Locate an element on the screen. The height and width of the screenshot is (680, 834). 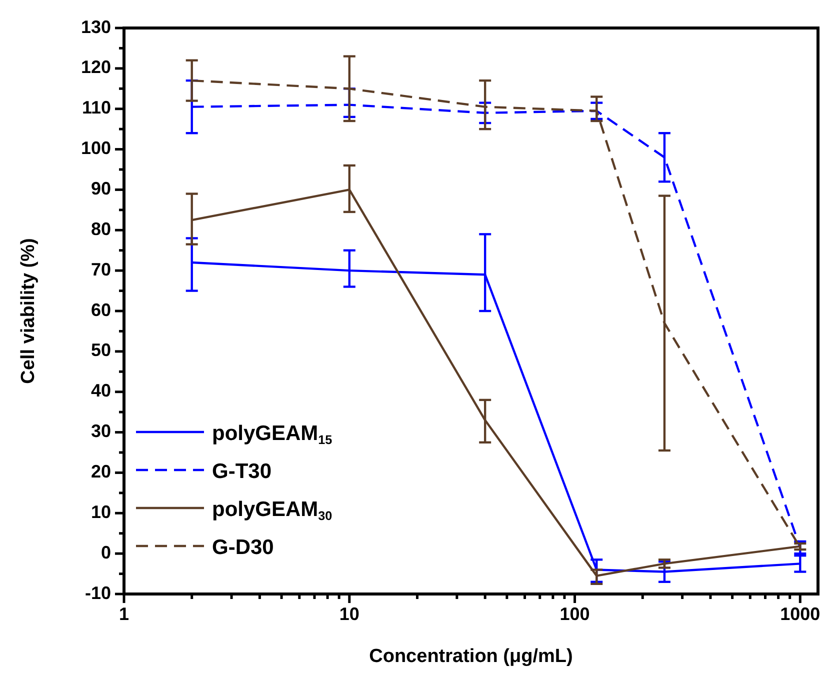
y-tick-label: 0 is located at coordinates (105, 552).